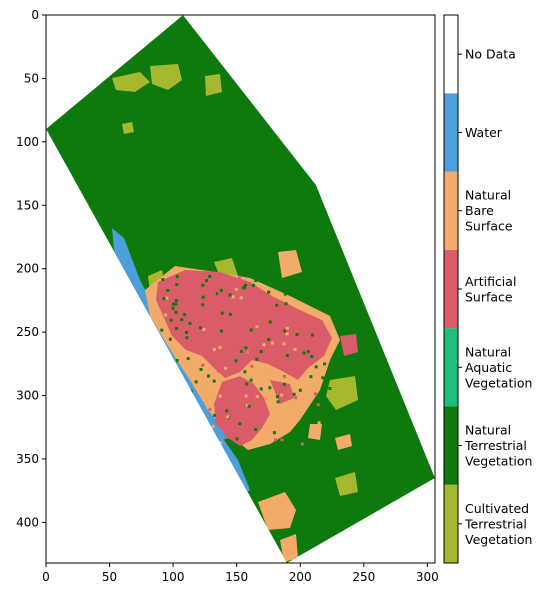  Describe the element at coordinates (35, 15) in the screenshot. I see `y-tick-label: 0` at that location.